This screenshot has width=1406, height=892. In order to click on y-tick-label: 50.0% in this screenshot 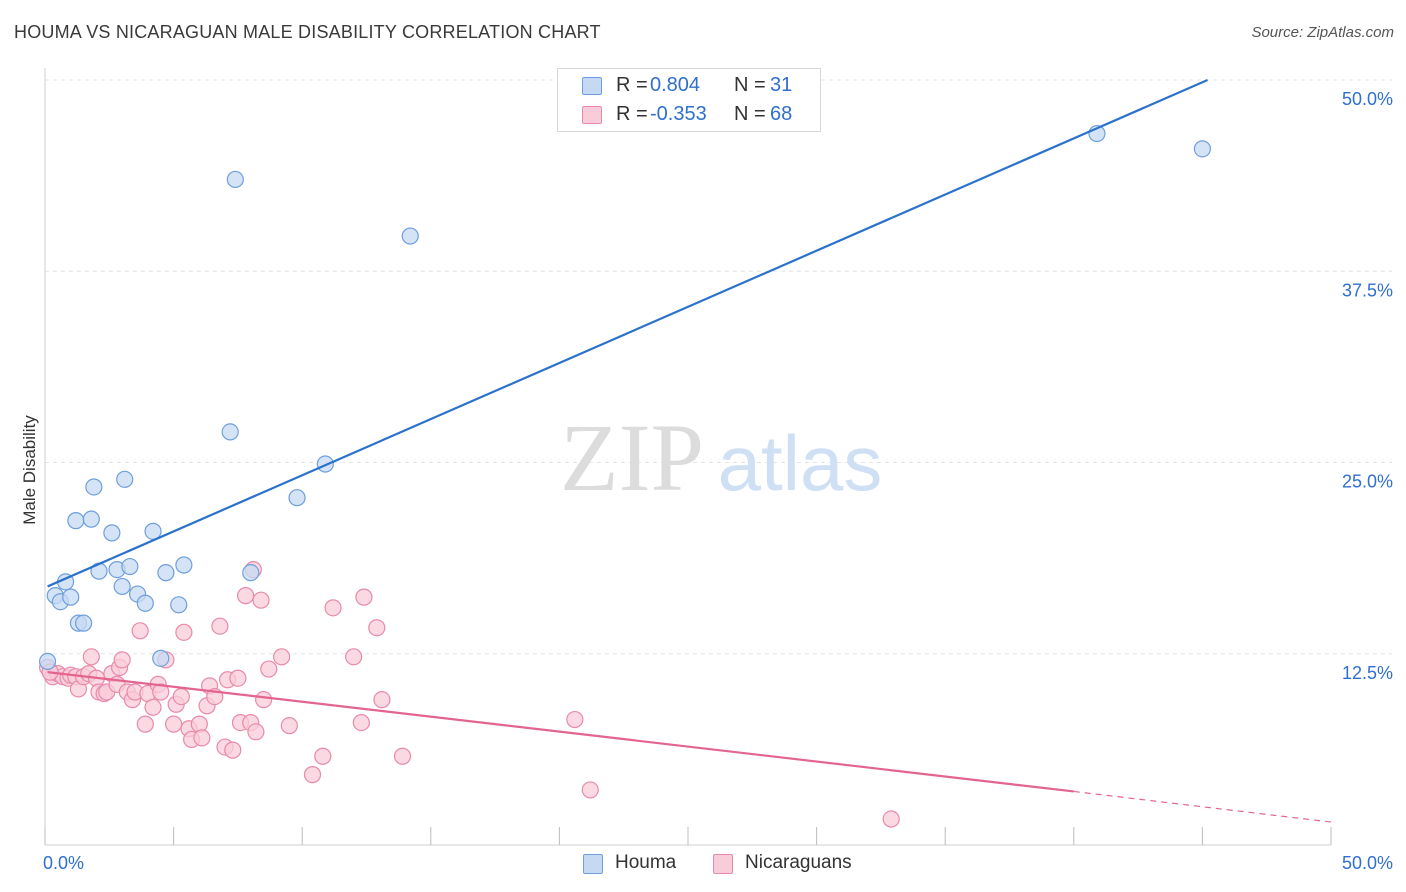, I will do `click(1367, 99)`.